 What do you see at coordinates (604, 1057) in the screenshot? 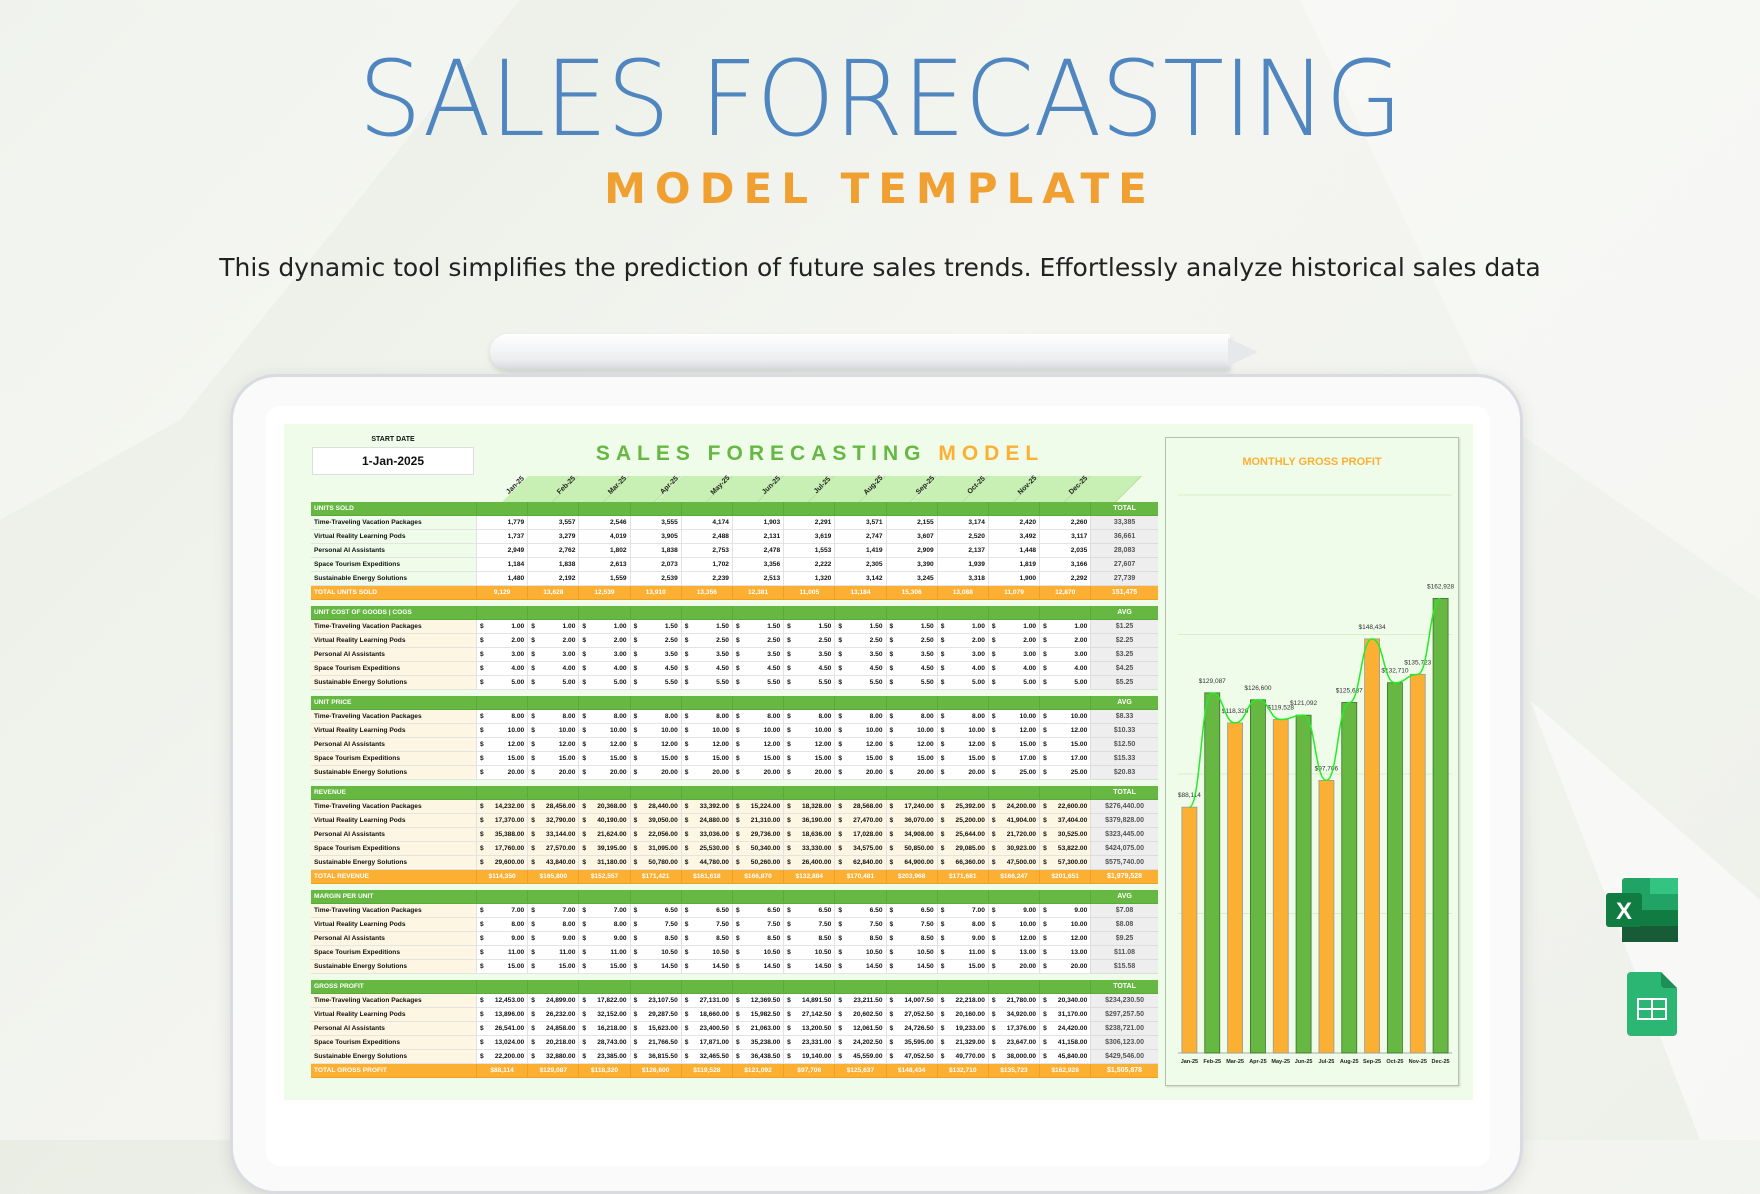
I see `value-cell: $23,385.00` at bounding box center [604, 1057].